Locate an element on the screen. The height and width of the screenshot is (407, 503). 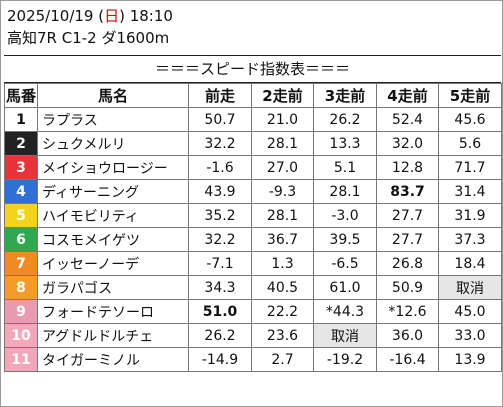
index-4back: 32.0 is located at coordinates (407, 143).